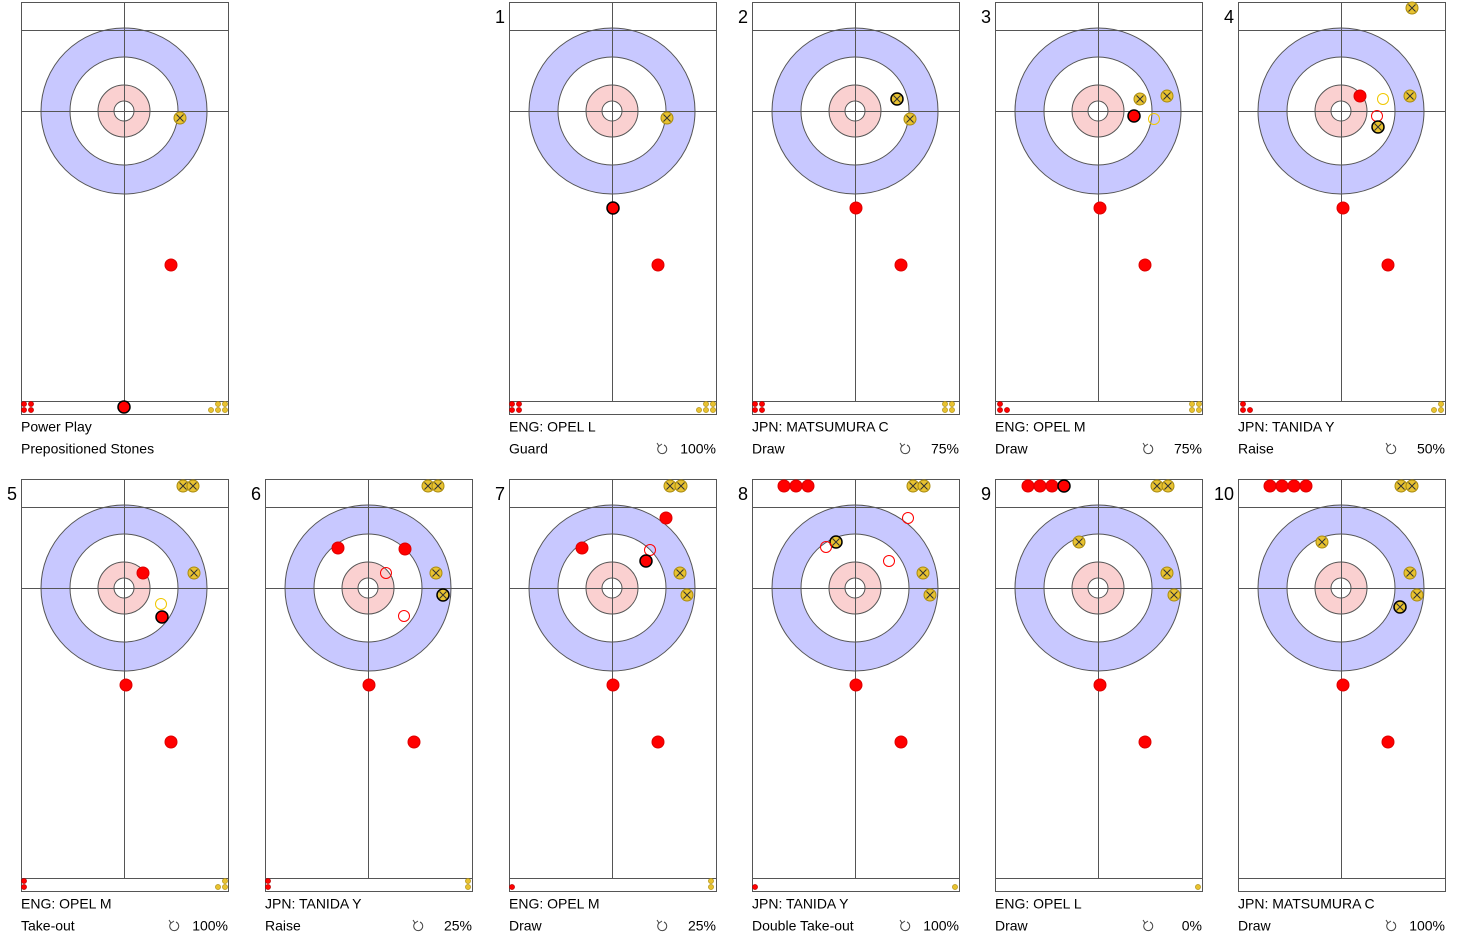 This screenshot has width=1457, height=937. What do you see at coordinates (87, 449) in the screenshot?
I see `shot-type: Prepositioned Stones` at bounding box center [87, 449].